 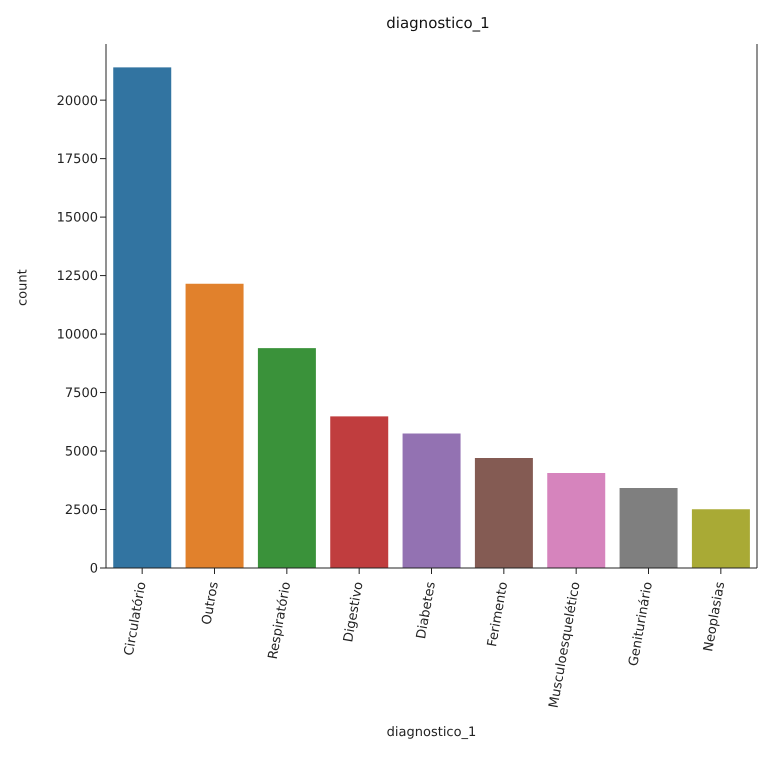 I want to click on x-axis-title: diagnostico_1, so click(x=431, y=732).